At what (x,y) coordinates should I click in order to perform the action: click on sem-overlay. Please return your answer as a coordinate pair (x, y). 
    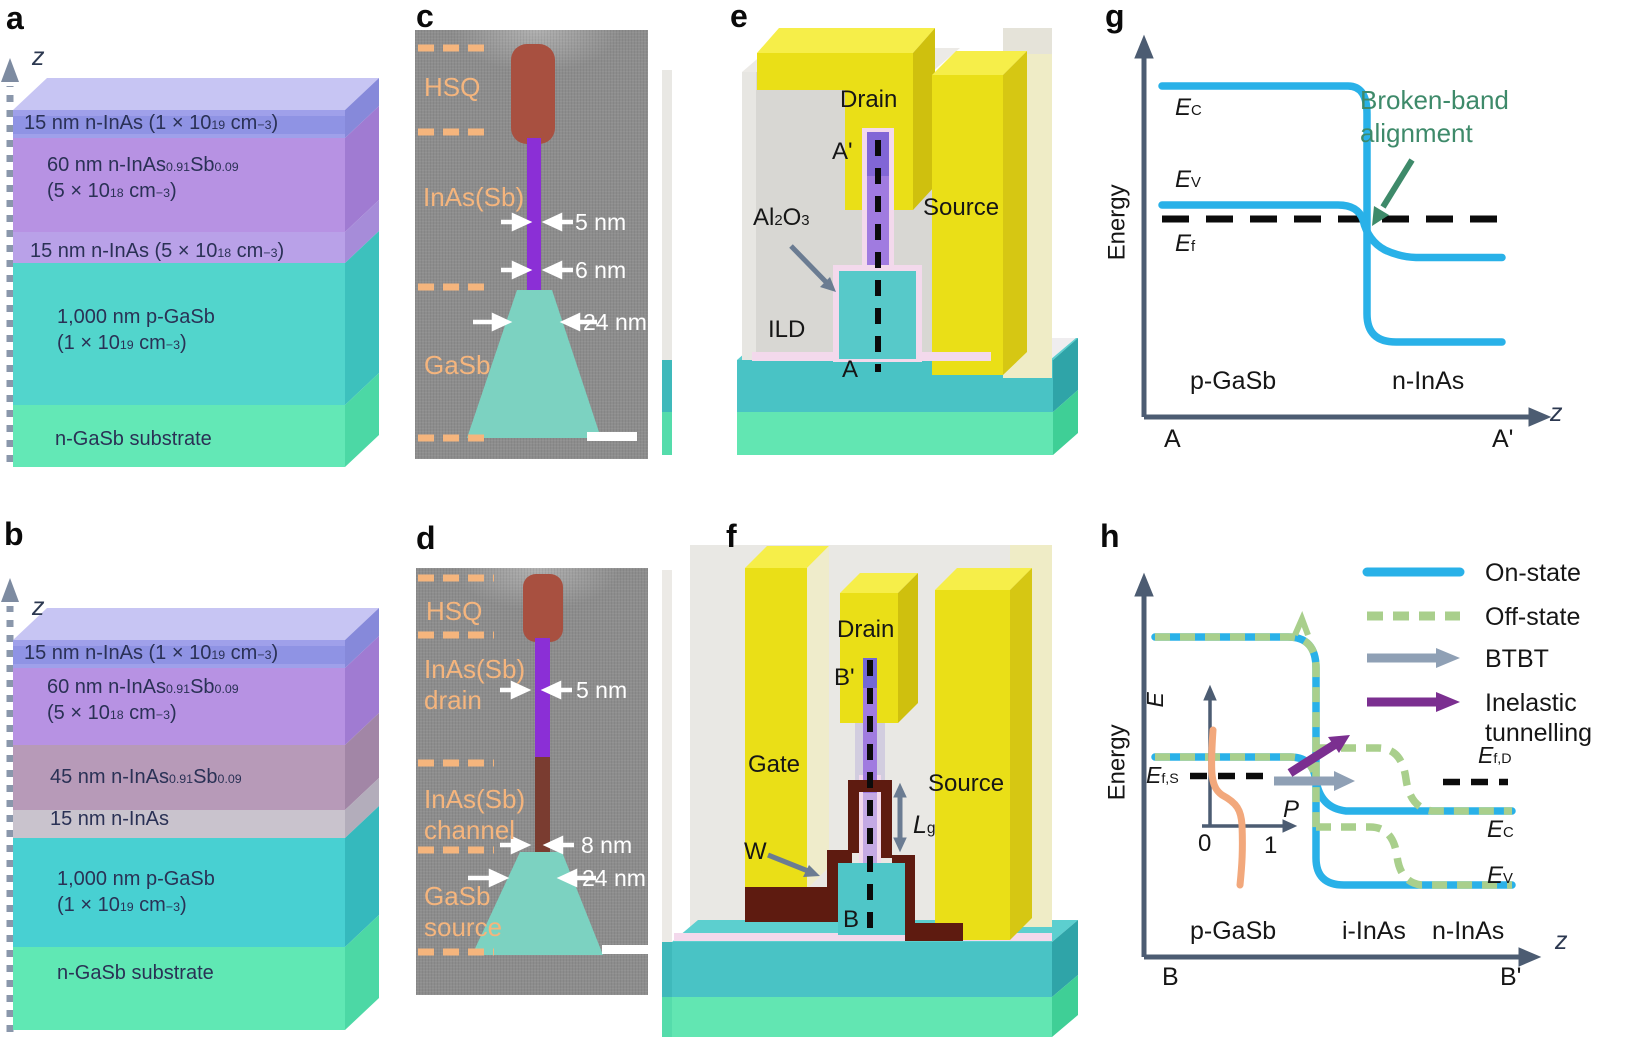
    Looking at the image, I should click on (533, 765).